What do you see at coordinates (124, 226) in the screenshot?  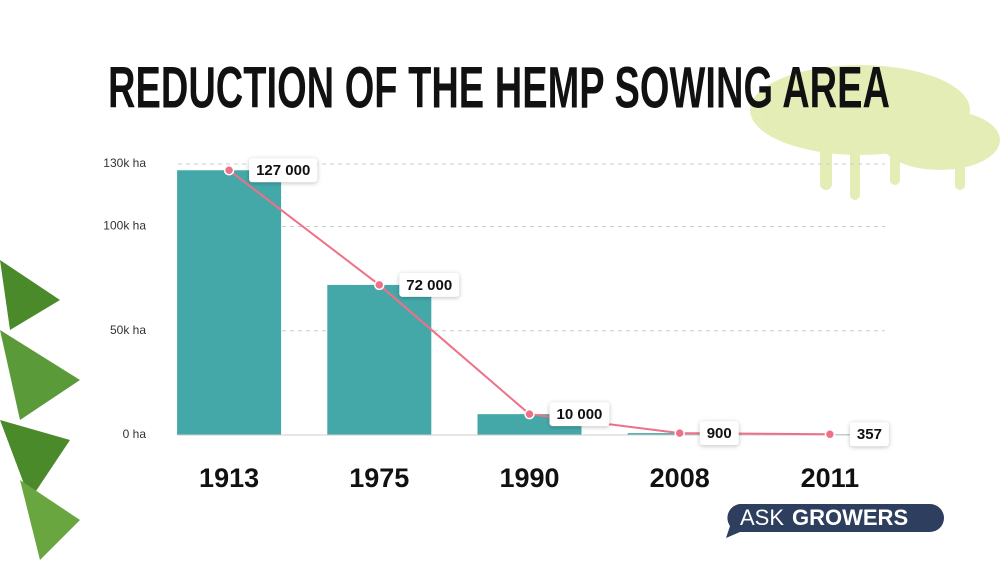 I see `y-tick-label: 100k ha` at bounding box center [124, 226].